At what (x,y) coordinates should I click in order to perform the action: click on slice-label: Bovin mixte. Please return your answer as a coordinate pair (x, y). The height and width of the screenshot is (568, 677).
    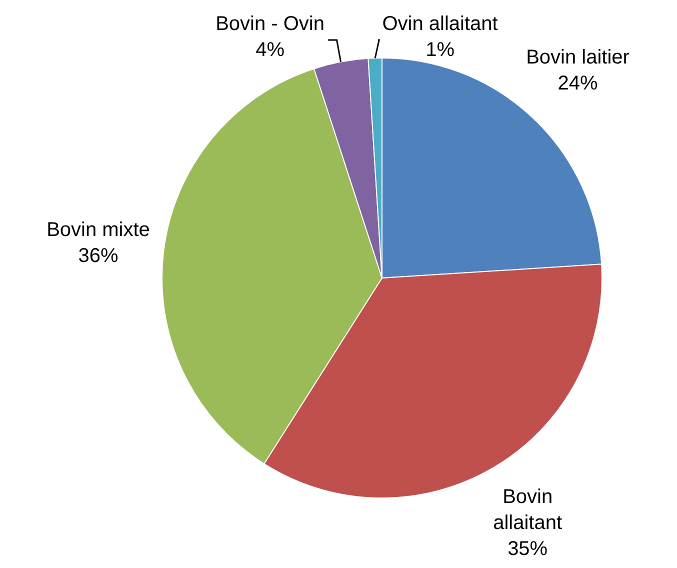
    Looking at the image, I should click on (98, 230).